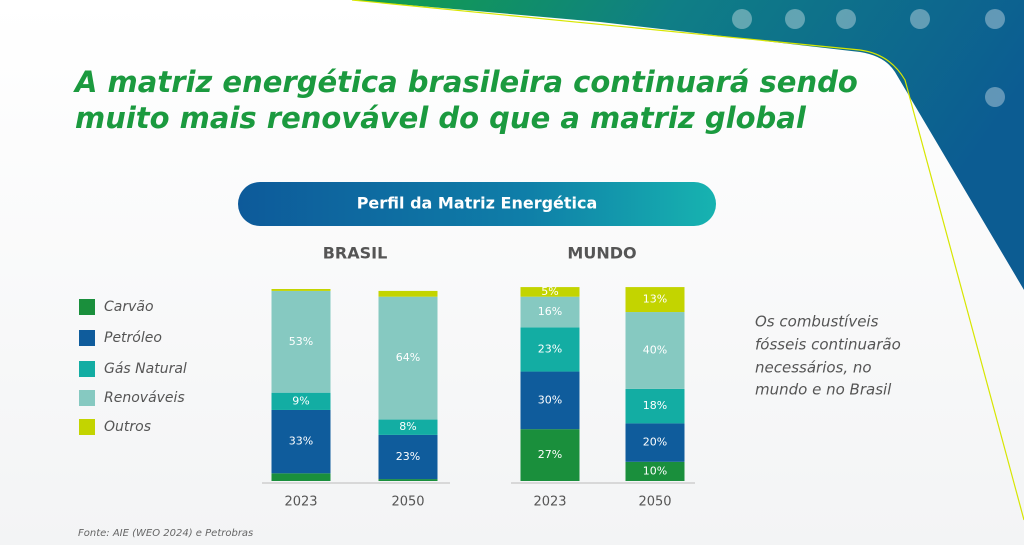 The width and height of the screenshot is (1024, 545). I want to click on note-line: fósseis continuarão, so click(828, 345).